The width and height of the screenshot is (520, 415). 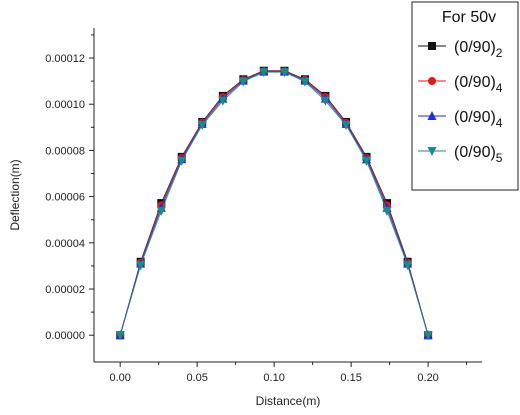 I want to click on legend-box, so click(x=465, y=96).